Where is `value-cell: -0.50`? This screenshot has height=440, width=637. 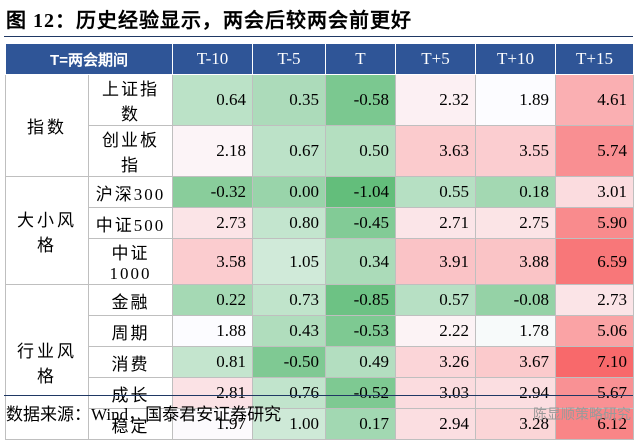
value-cell: -0.50 is located at coordinates (289, 362).